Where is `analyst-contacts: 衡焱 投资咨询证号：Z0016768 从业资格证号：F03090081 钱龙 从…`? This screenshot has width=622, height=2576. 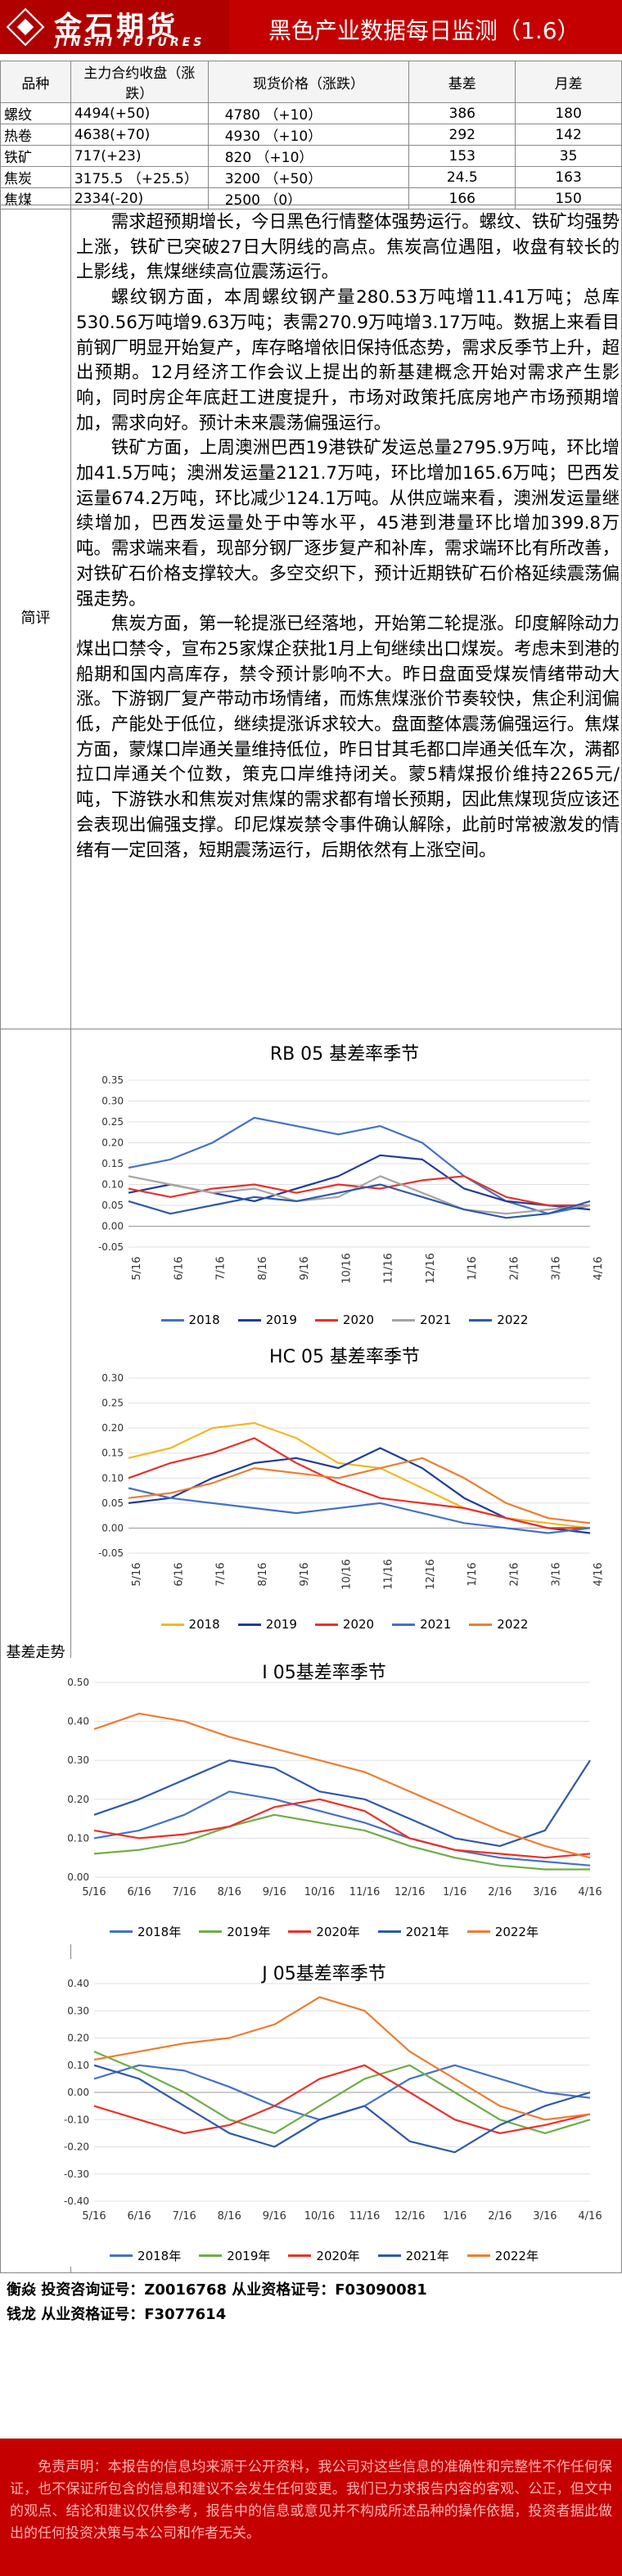
analyst-contacts: 衡焱 投资咨询证号：Z0016768 从业资格证号：F03090081 钱龙 从… is located at coordinates (217, 2302).